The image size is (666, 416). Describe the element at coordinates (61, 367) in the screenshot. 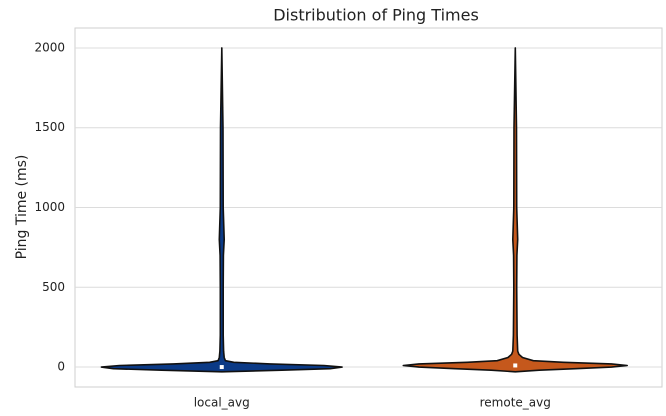

I see `y-tick-label: 0` at that location.